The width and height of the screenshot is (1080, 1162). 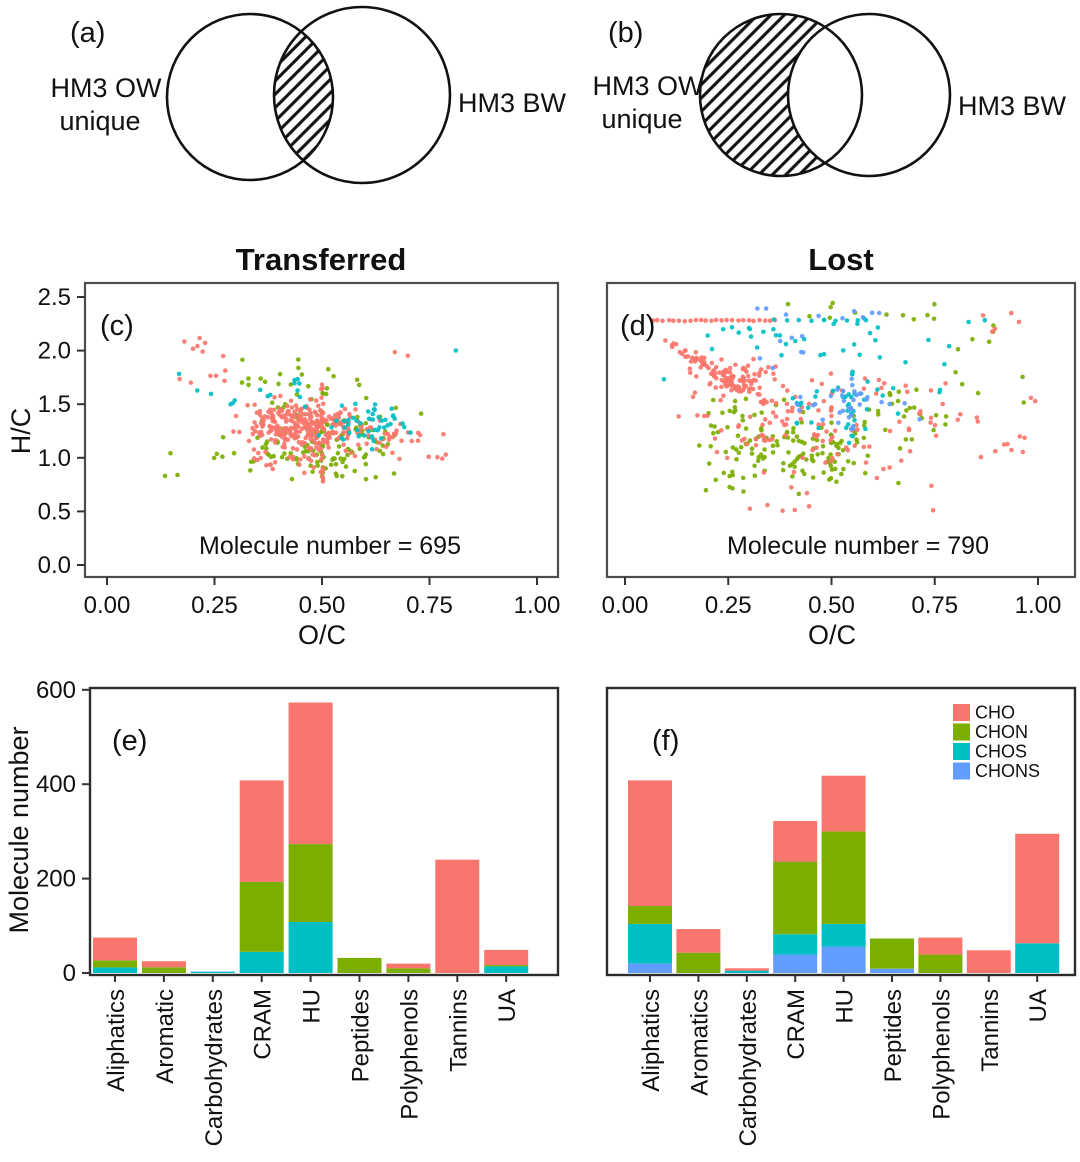 What do you see at coordinates (309, 95) in the screenshot?
I see `venn-diagram-a: (a) HM3 OW unique HM3 BW` at bounding box center [309, 95].